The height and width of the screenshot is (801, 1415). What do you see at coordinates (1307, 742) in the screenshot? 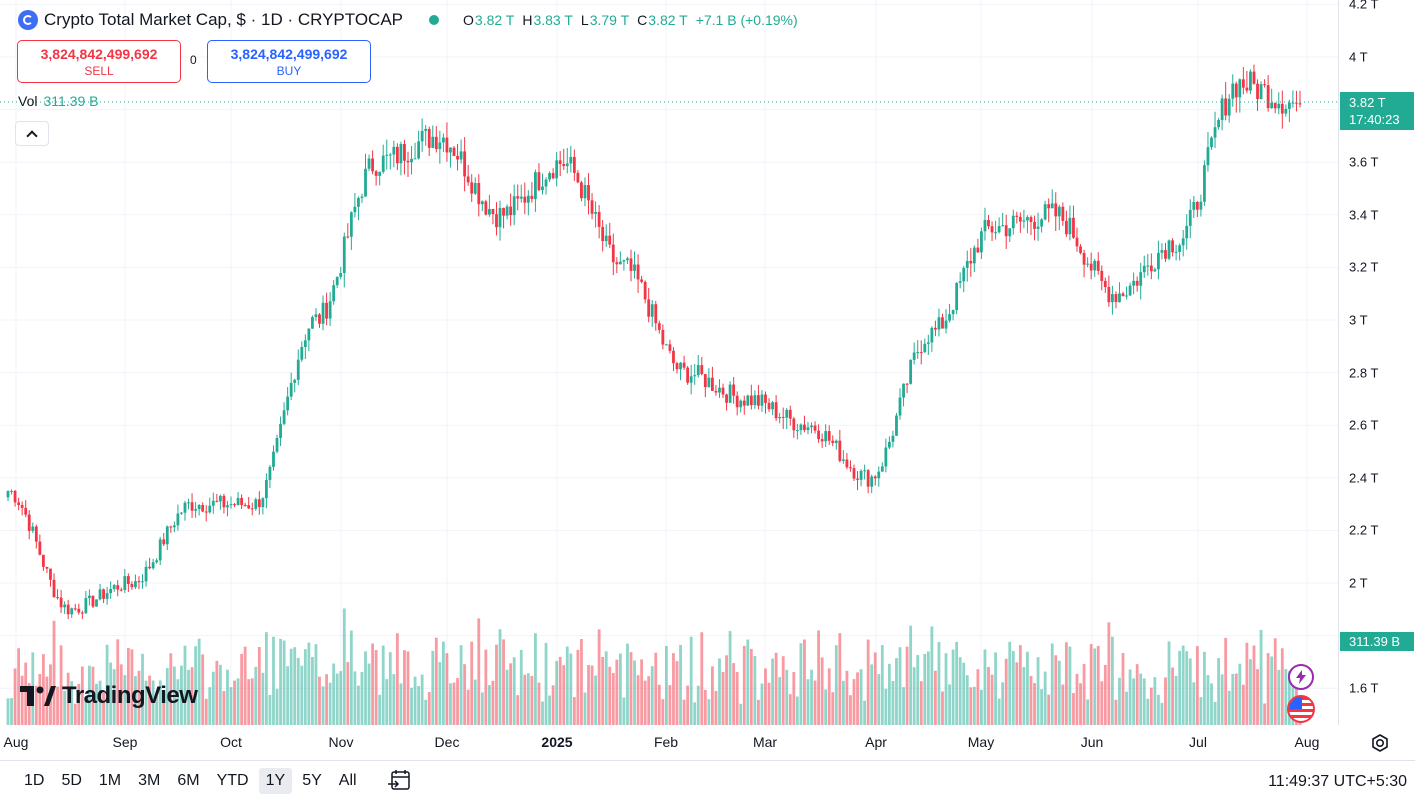
I see `time-label: Aug` at bounding box center [1307, 742].